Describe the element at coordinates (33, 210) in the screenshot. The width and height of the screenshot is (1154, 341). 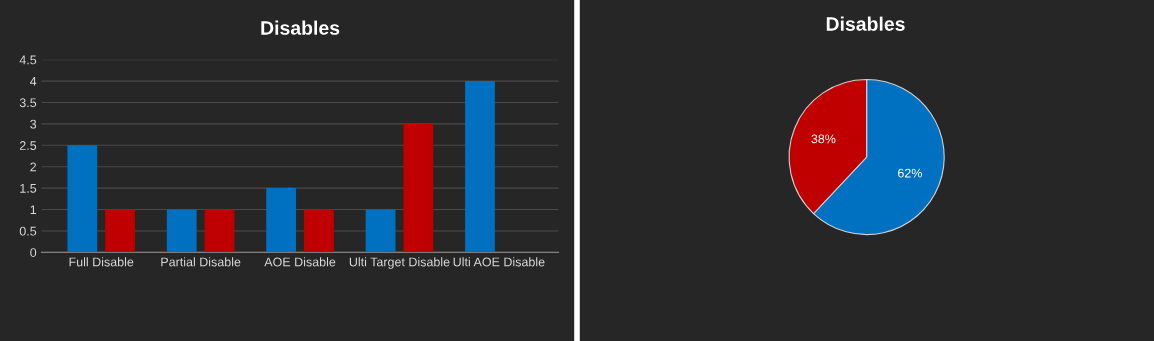
I see `y-tick-label: 1` at that location.